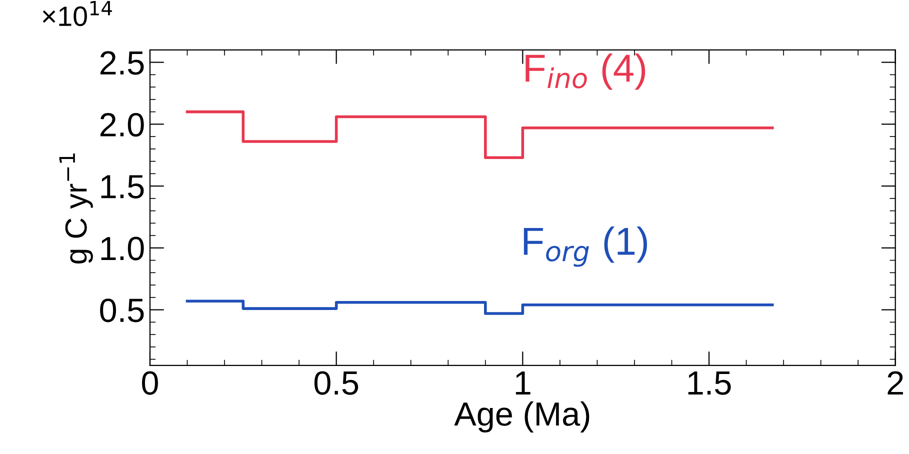 The height and width of the screenshot is (454, 909). Describe the element at coordinates (122, 124) in the screenshot. I see `y-tick-label: 2.0` at that location.